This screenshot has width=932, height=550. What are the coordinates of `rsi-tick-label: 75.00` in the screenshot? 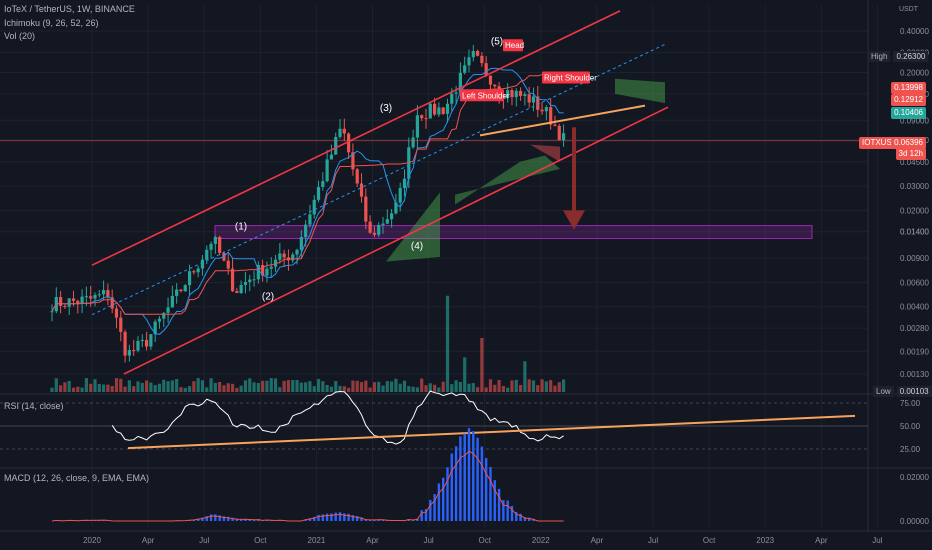 It's located at (910, 403).